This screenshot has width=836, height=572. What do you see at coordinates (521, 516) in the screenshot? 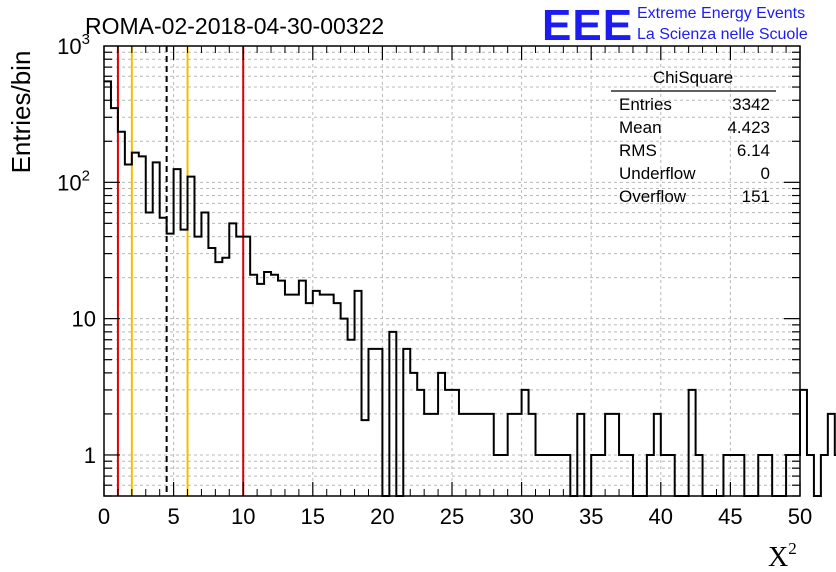
I see `x-tick-label: 30` at bounding box center [521, 516].